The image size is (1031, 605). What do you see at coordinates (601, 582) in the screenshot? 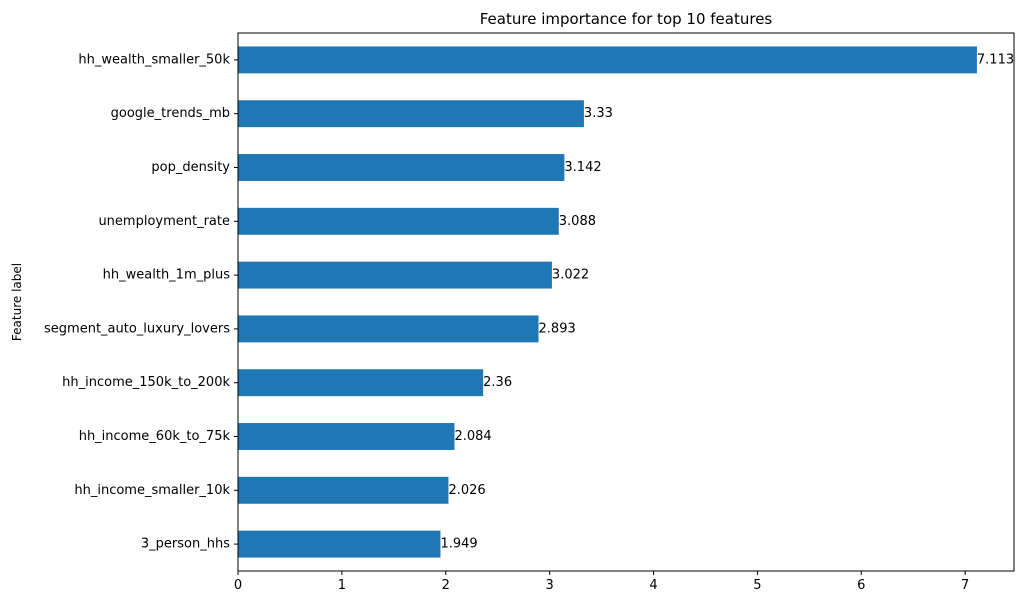
I see `x-ticks-layer: 0 1 2 3 4 5 6 7` at bounding box center [601, 582].